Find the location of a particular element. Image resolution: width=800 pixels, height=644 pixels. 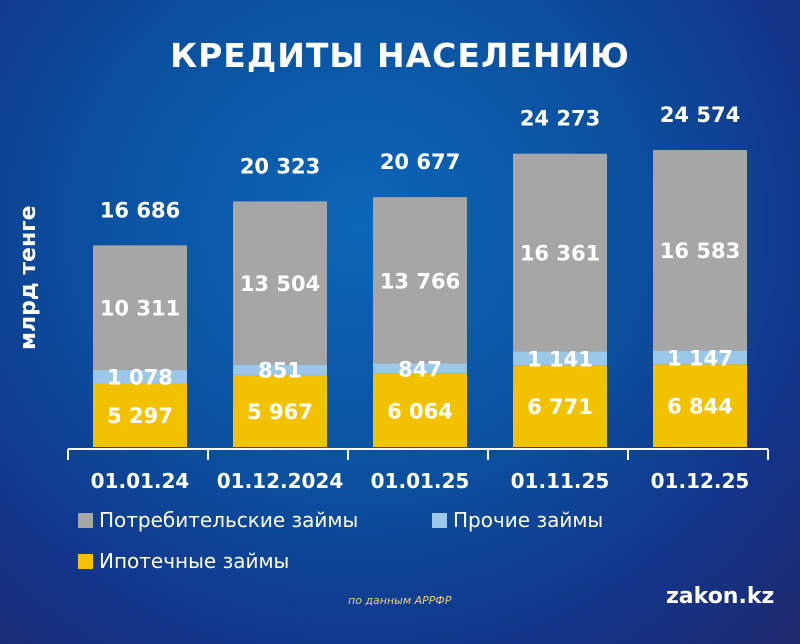

data-label: 6 064 is located at coordinates (420, 411).